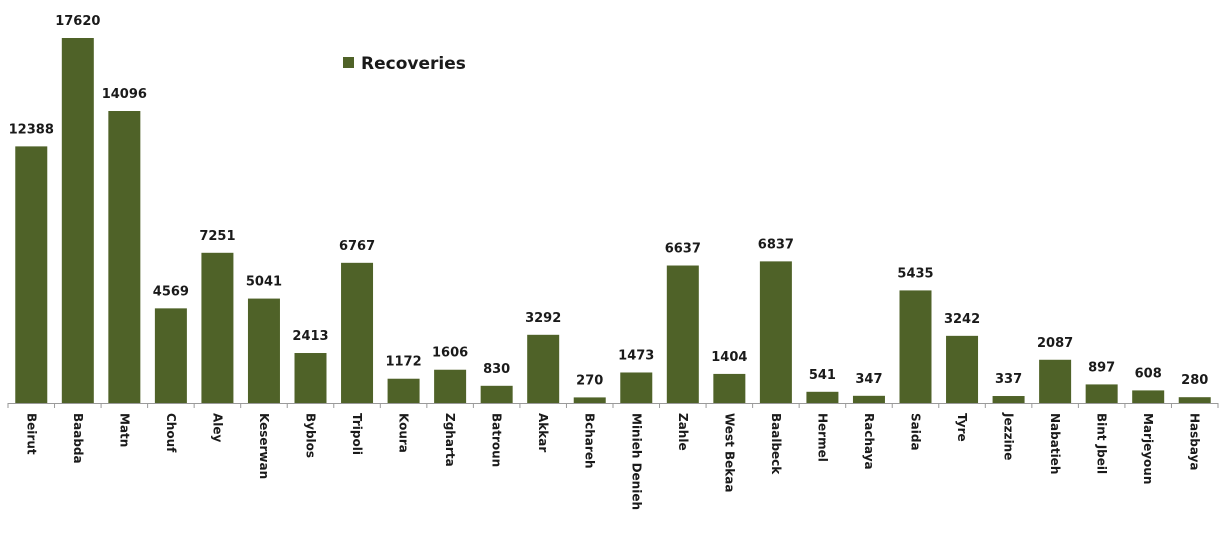  What do you see at coordinates (962, 369) in the screenshot?
I see `bar-tyre` at bounding box center [962, 369].